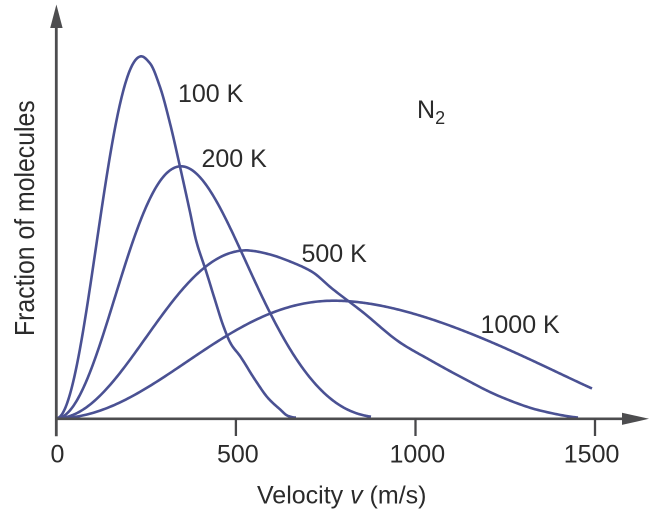 Image resolution: width=650 pixels, height=511 pixels. What do you see at coordinates (521, 325) in the screenshot?
I see `svg-text: 1000 K` at bounding box center [521, 325].